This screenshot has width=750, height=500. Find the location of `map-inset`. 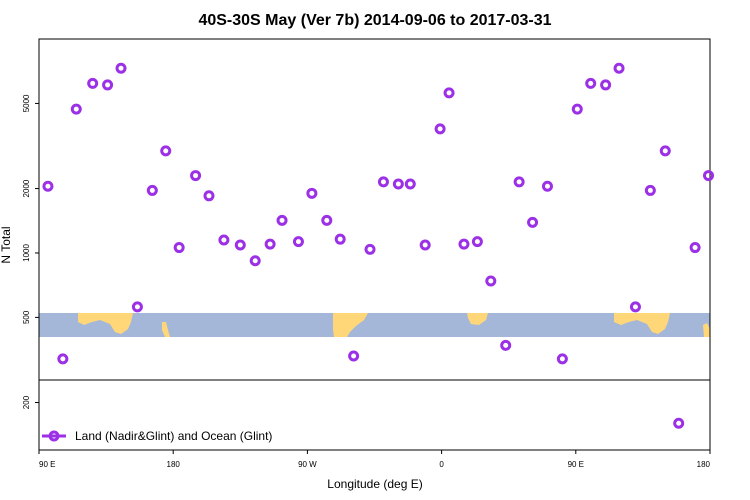

map-inset is located at coordinates (374, 325).